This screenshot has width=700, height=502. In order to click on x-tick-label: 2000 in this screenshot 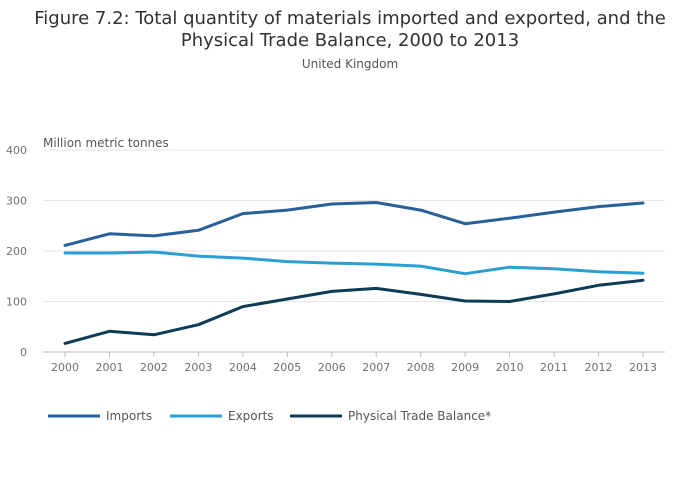, I will do `click(65, 367)`.